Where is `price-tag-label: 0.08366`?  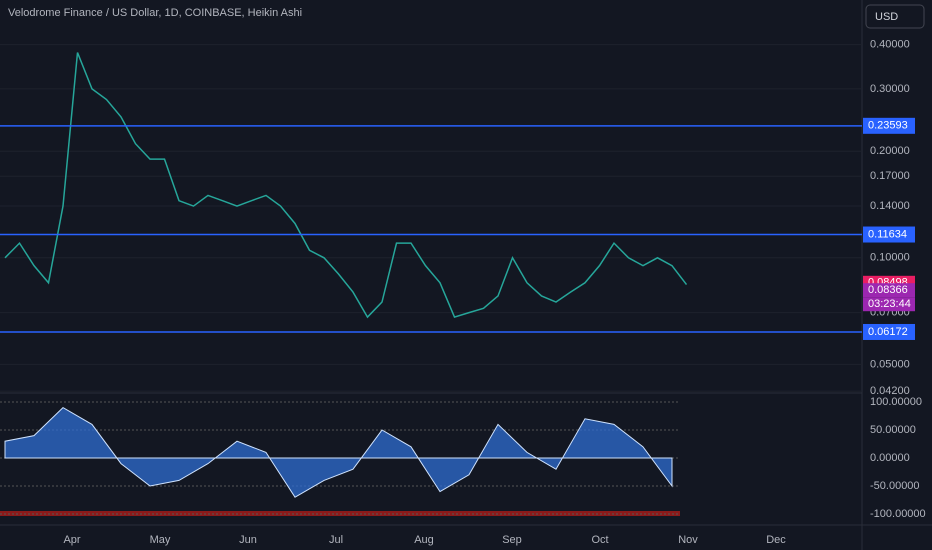 price-tag-label: 0.08366 is located at coordinates (888, 290).